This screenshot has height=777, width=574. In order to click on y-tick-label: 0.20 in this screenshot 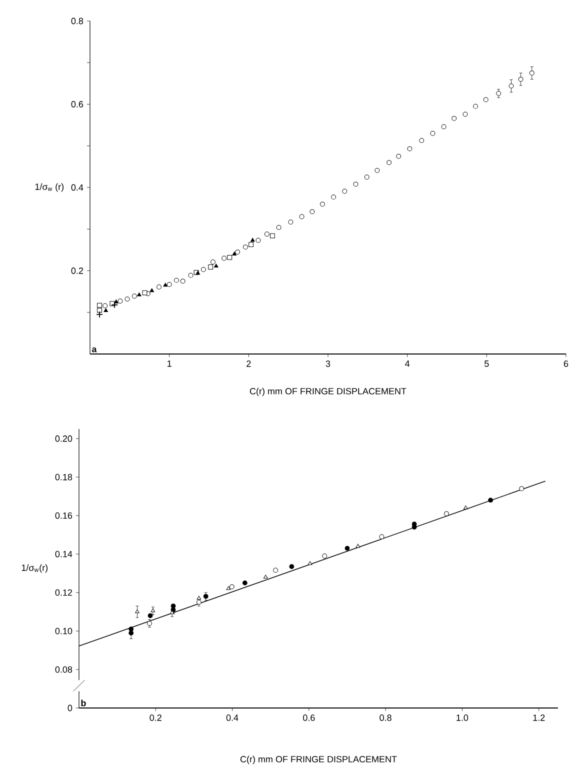, I will do `click(63, 438)`.